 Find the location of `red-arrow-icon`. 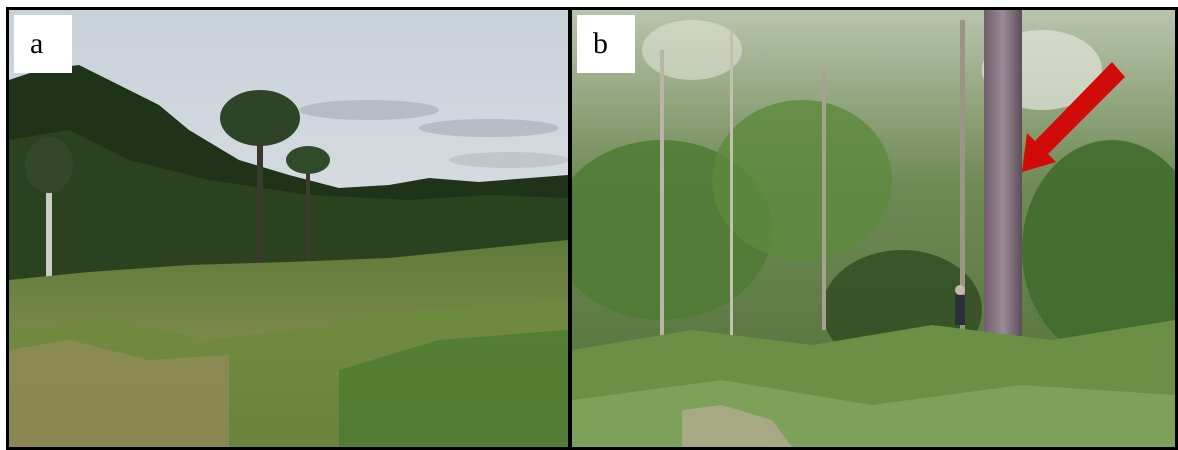

red-arrow-icon is located at coordinates (1073, 117).